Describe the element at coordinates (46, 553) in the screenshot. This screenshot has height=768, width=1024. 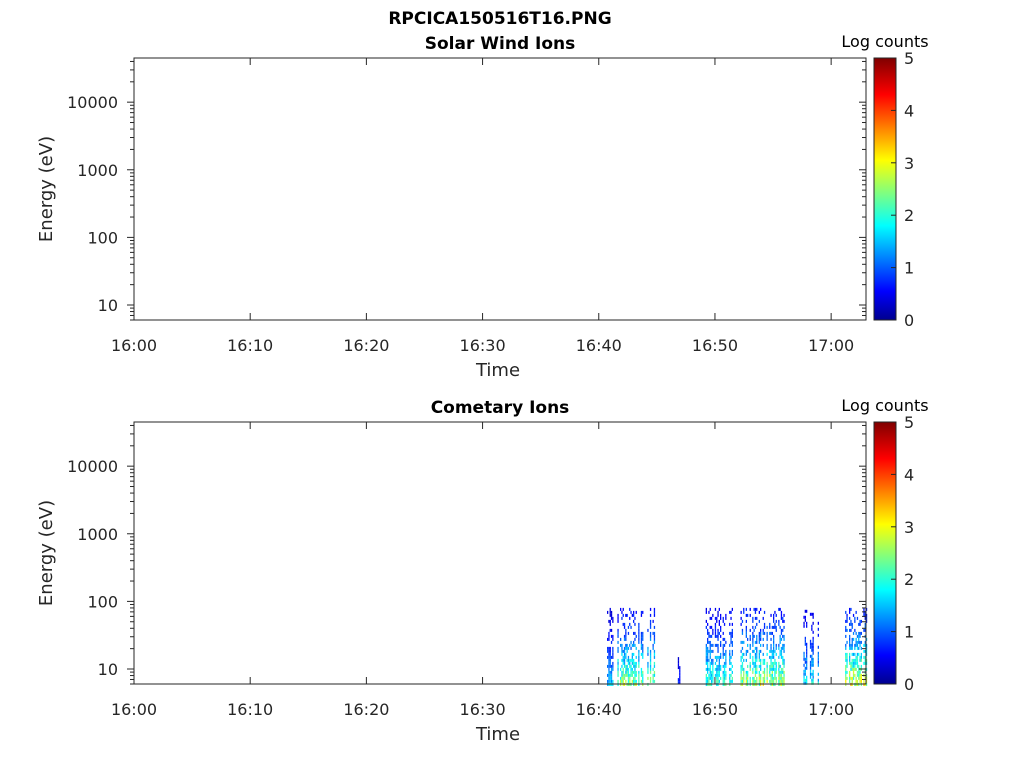
I see `y-axis-label: Energy (eV)` at that location.